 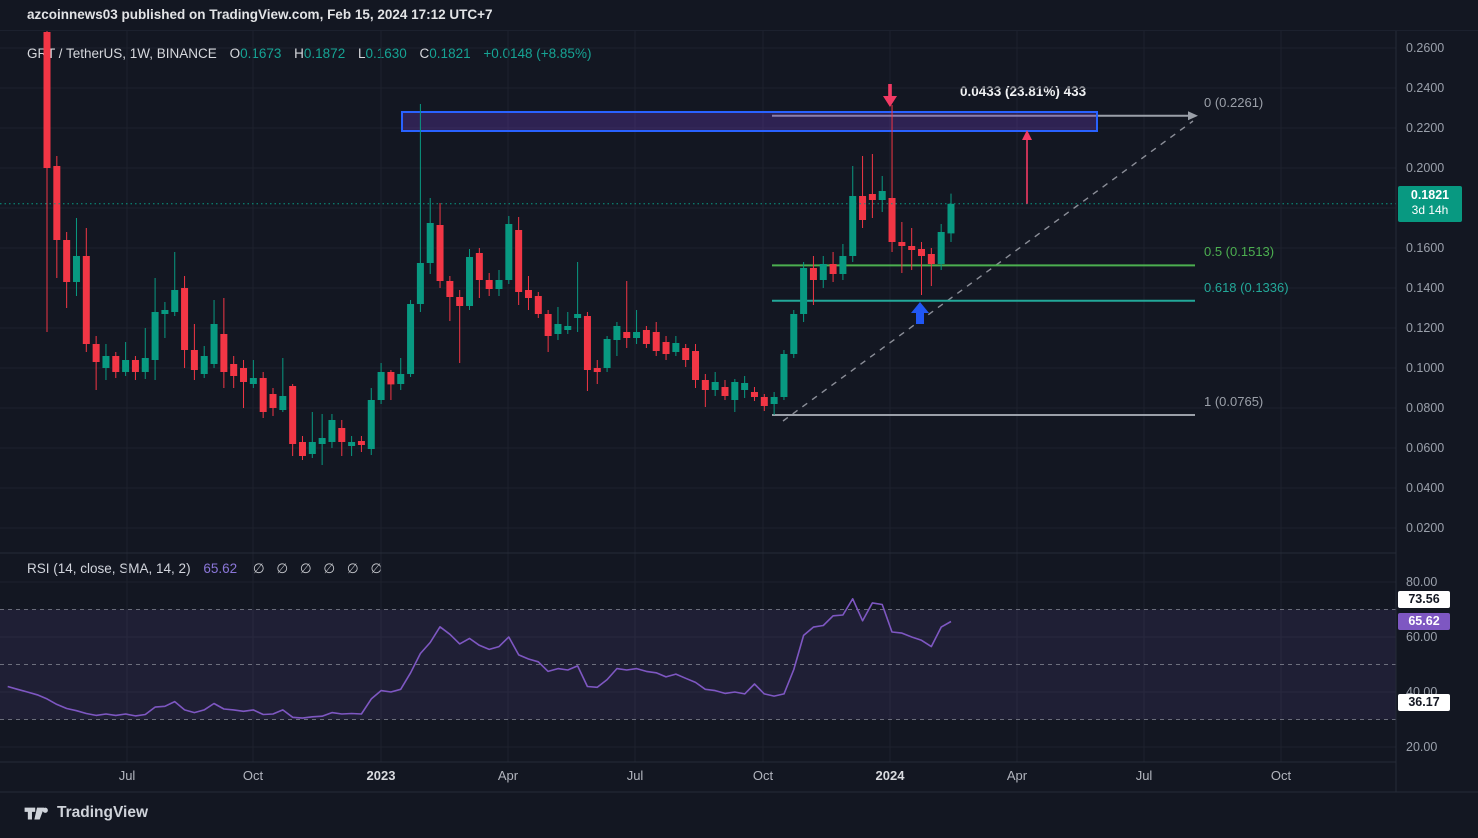 What do you see at coordinates (109, 568) in the screenshot?
I see `rsi-title: RSI (14, close, SMA, 14, 2)` at bounding box center [109, 568].